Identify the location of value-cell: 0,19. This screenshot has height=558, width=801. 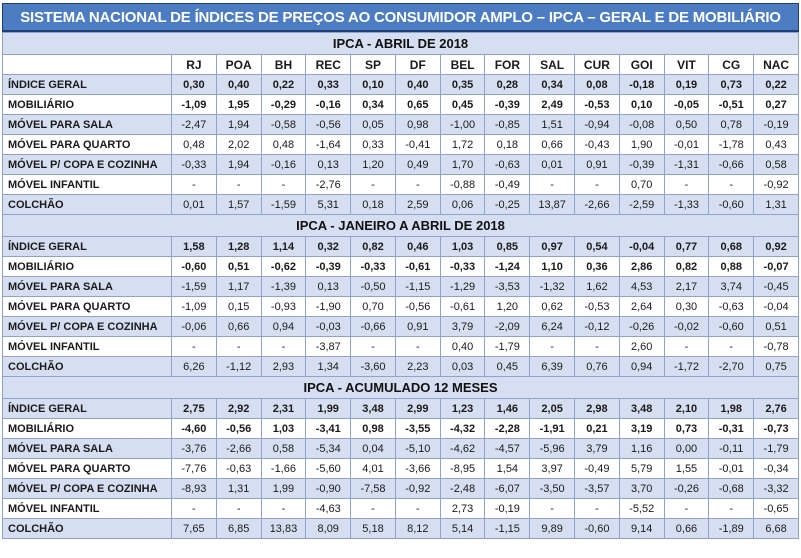
(686, 84).